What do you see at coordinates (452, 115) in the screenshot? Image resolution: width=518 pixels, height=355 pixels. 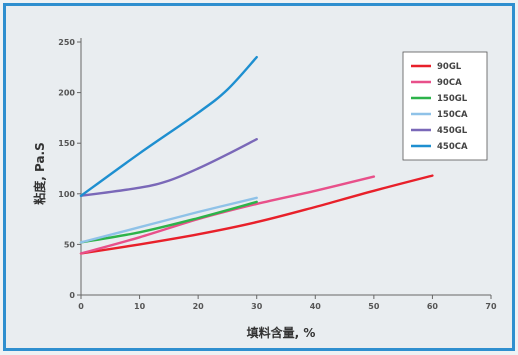 I see `legend-label-150ca: 150CA` at bounding box center [452, 115].